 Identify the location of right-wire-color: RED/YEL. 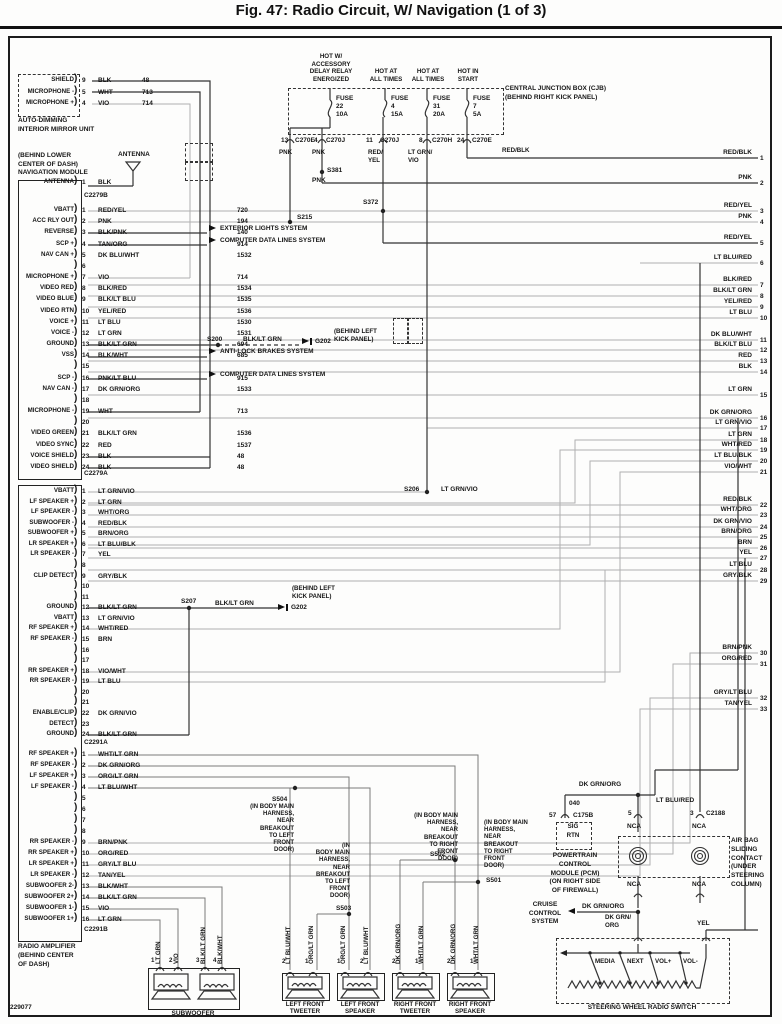
(737, 205).